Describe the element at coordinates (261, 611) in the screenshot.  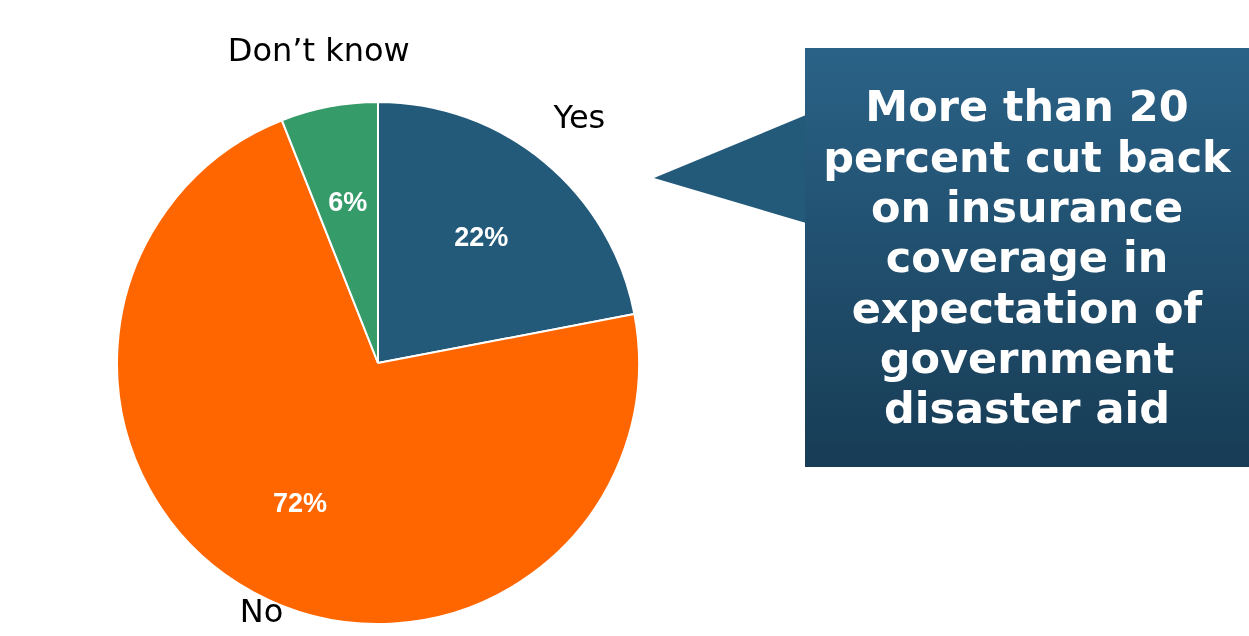
I see `slice-label: No` at that location.